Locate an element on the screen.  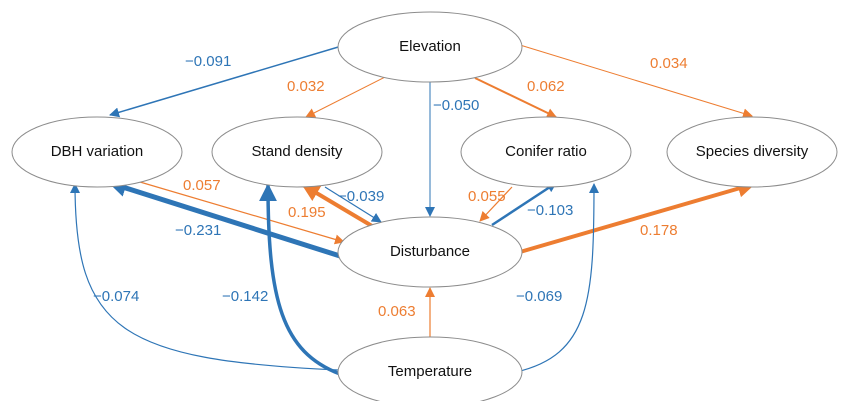
edge-label: 0.195 is located at coordinates (307, 212).